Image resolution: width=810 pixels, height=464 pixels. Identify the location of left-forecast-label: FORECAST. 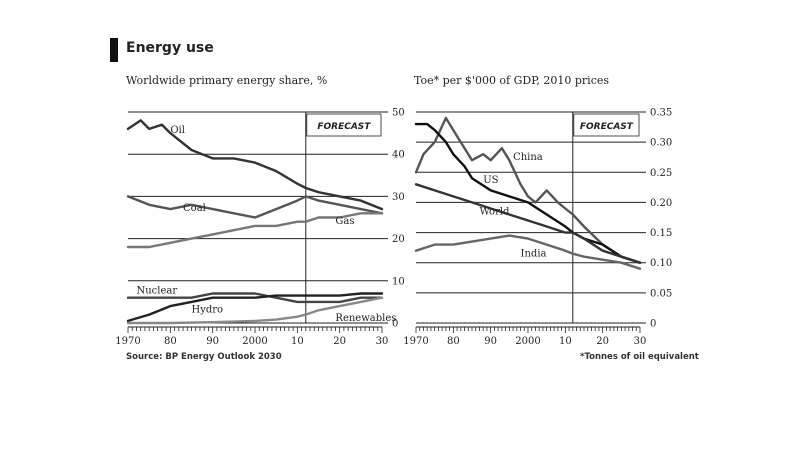
(344, 127).